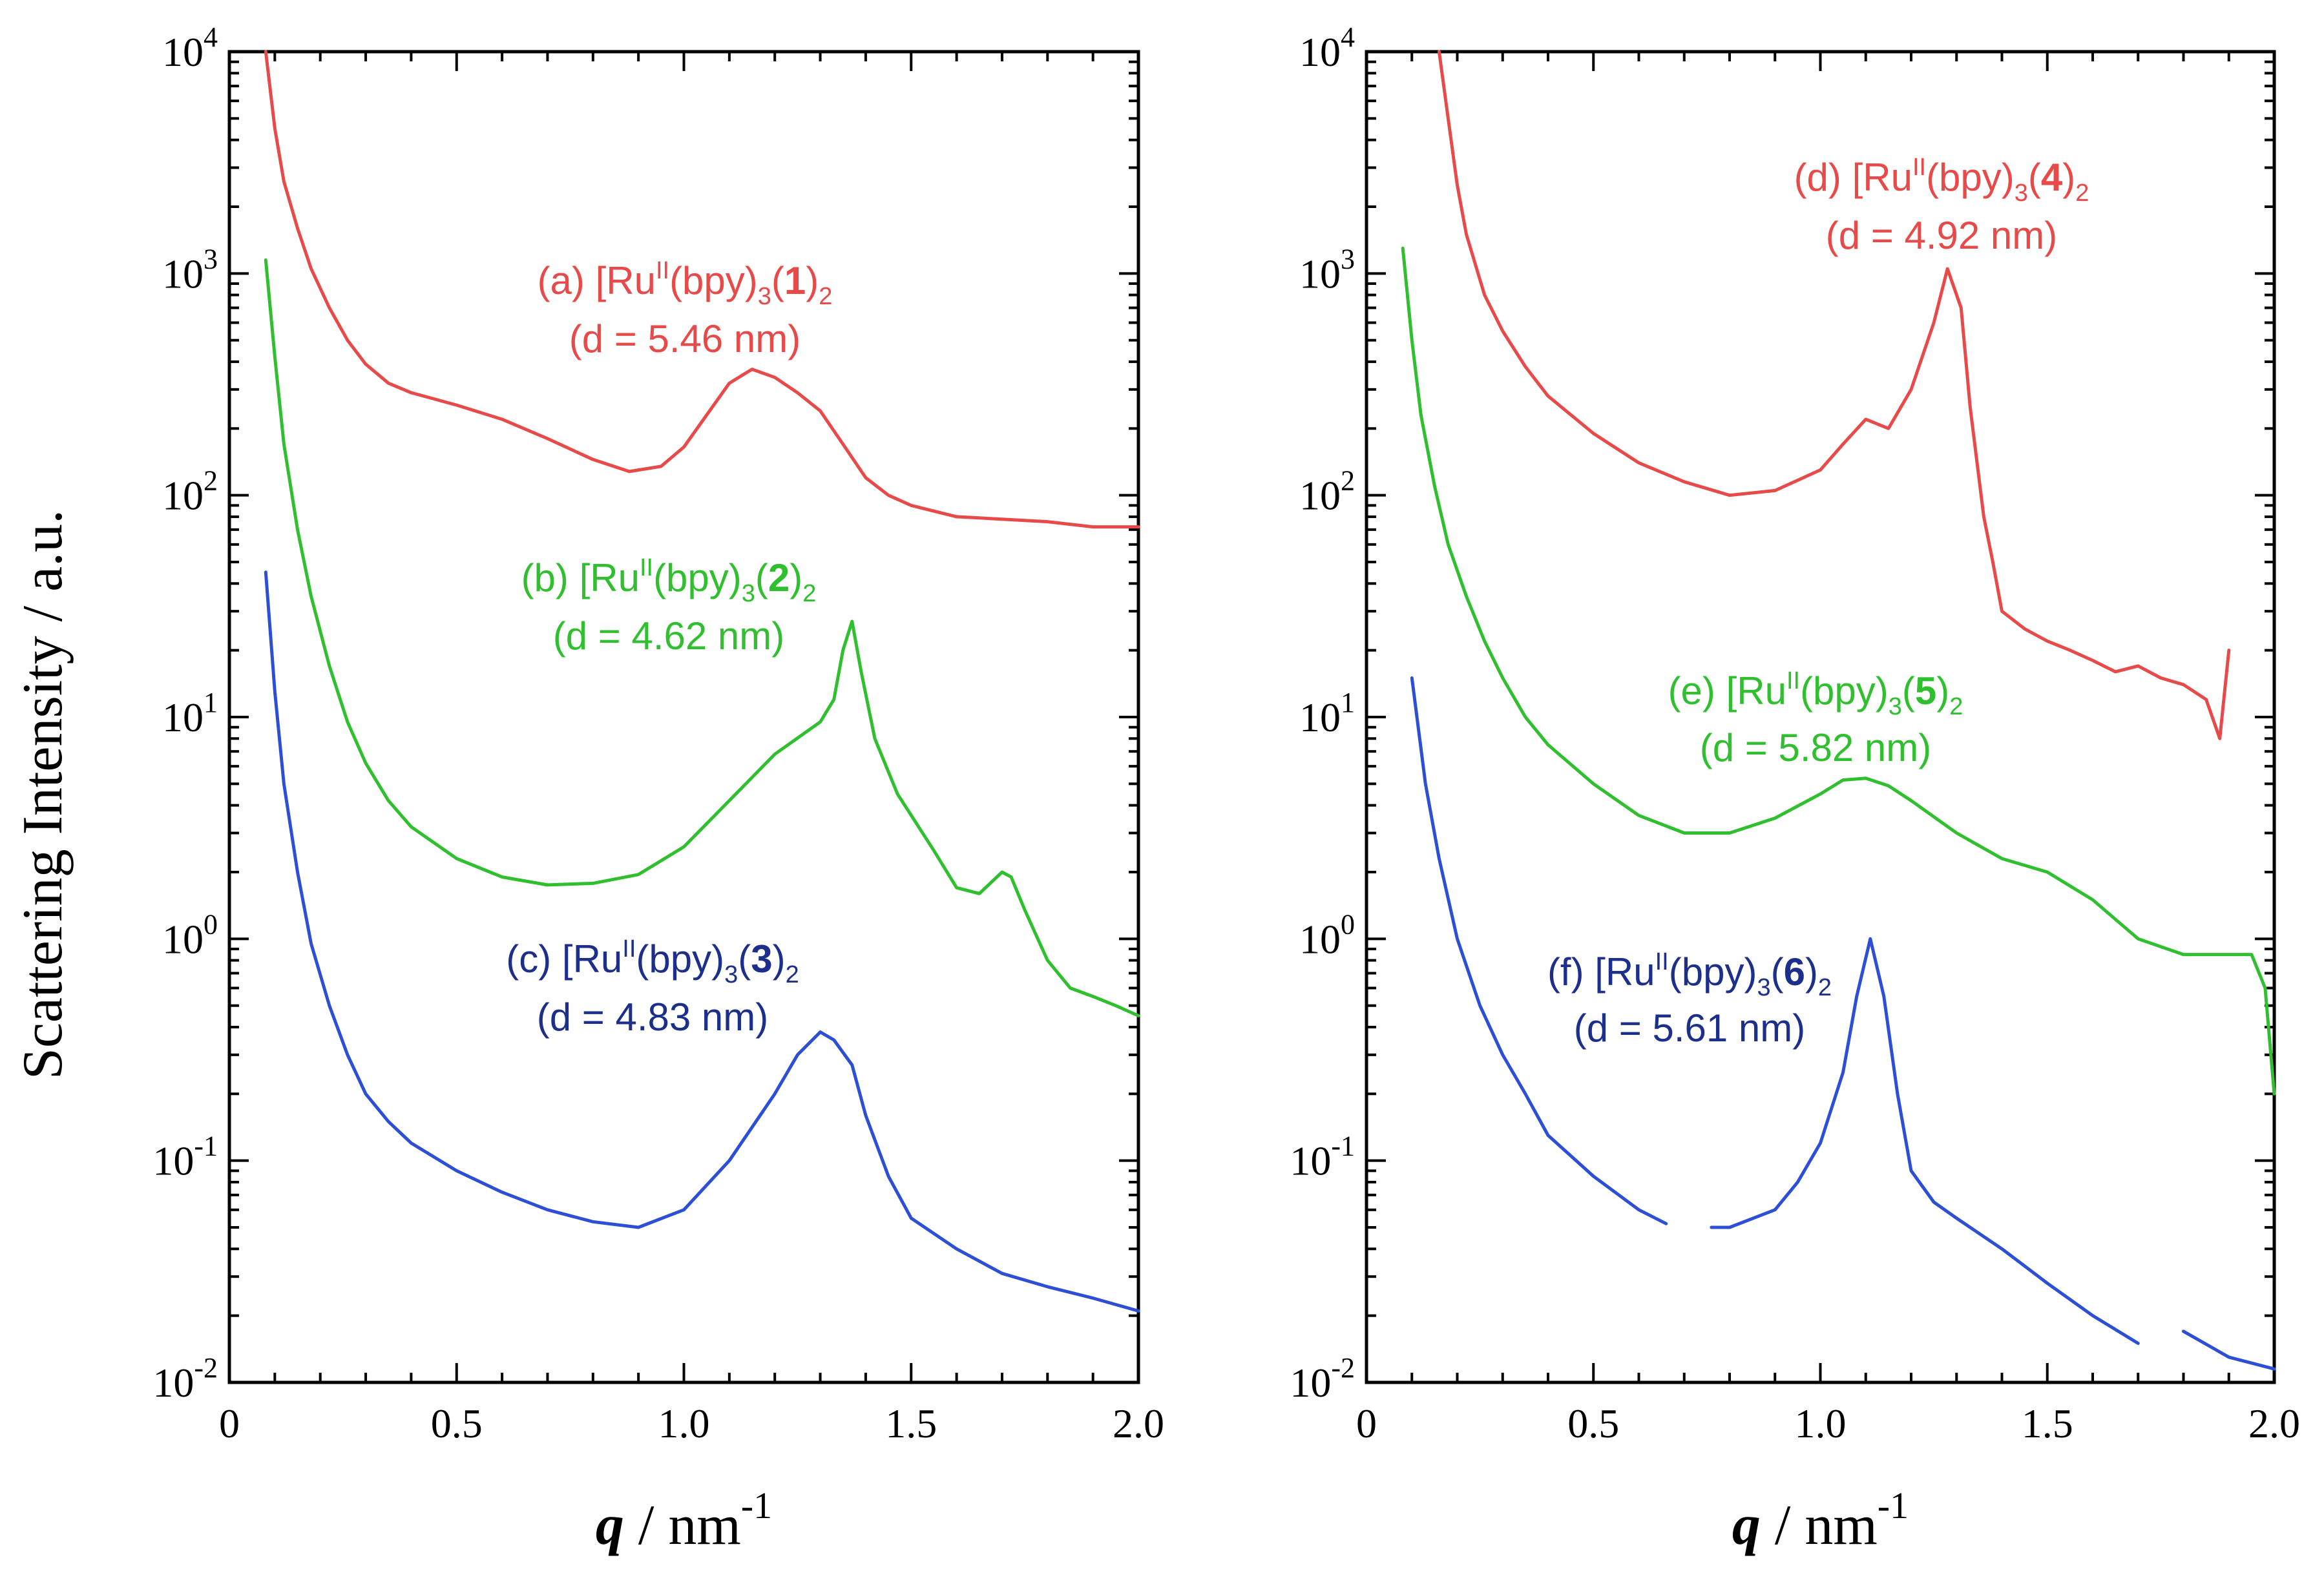  I want to click on series-d-spacing-f: (d = 5.61 nm), so click(1690, 1028).